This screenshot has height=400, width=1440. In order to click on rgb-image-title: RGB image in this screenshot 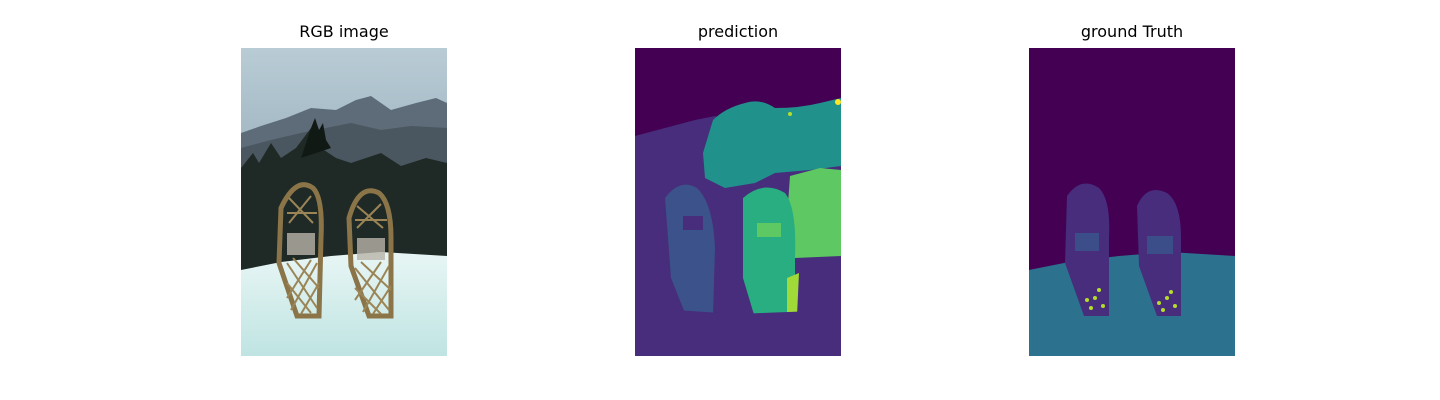, I will do `click(344, 31)`.